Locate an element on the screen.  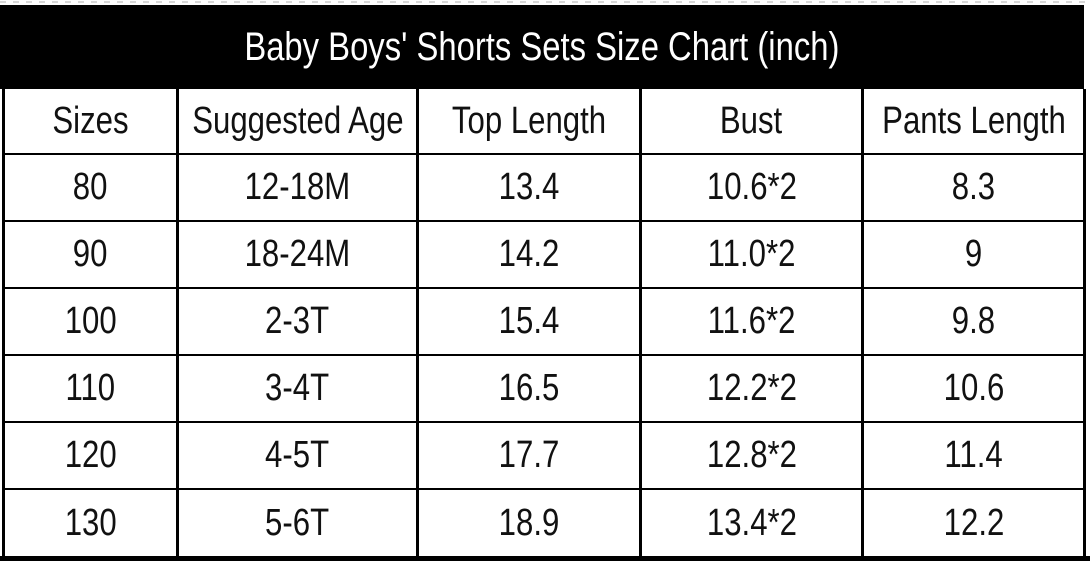
table-cell: 17.7 is located at coordinates (530, 456).